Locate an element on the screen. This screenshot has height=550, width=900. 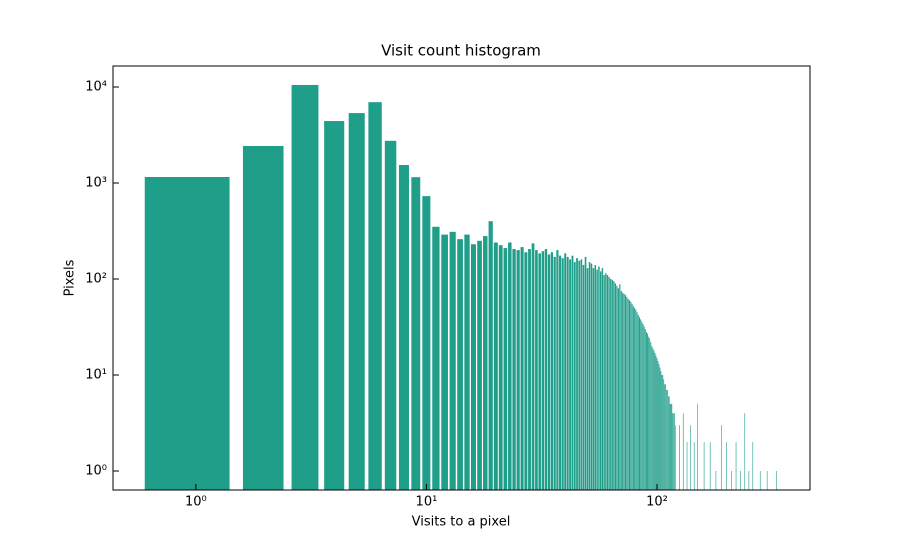
y-tick-label: 10⁴ is located at coordinates (96, 87).